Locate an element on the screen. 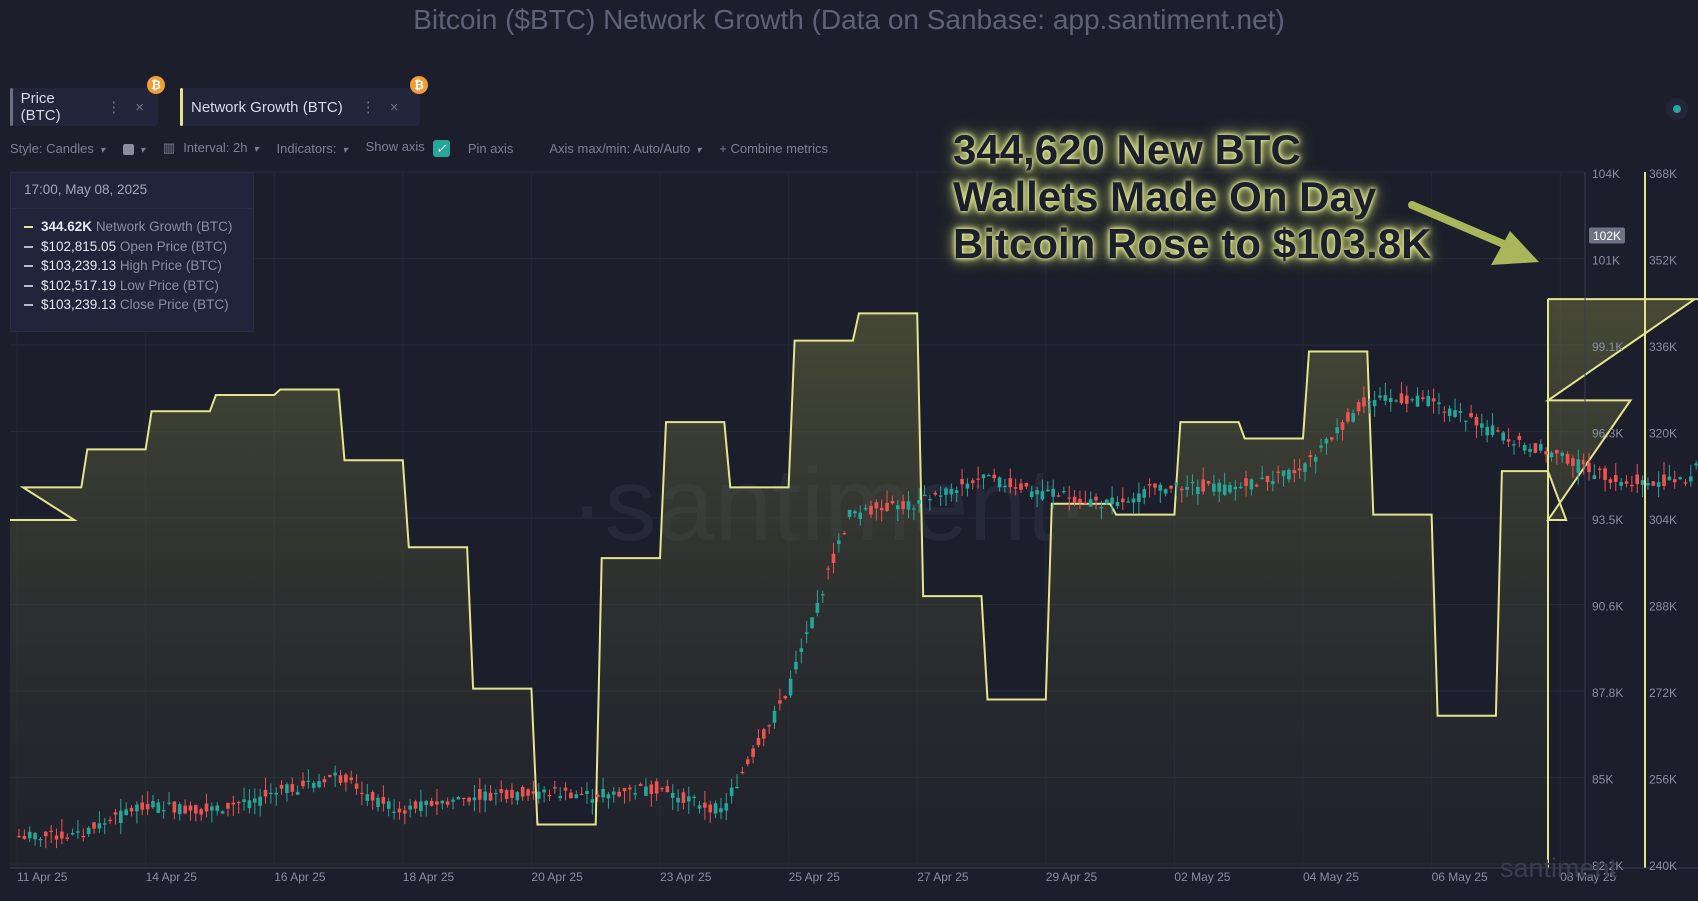  checkbox-checked-icon: ✓ is located at coordinates (441, 148).